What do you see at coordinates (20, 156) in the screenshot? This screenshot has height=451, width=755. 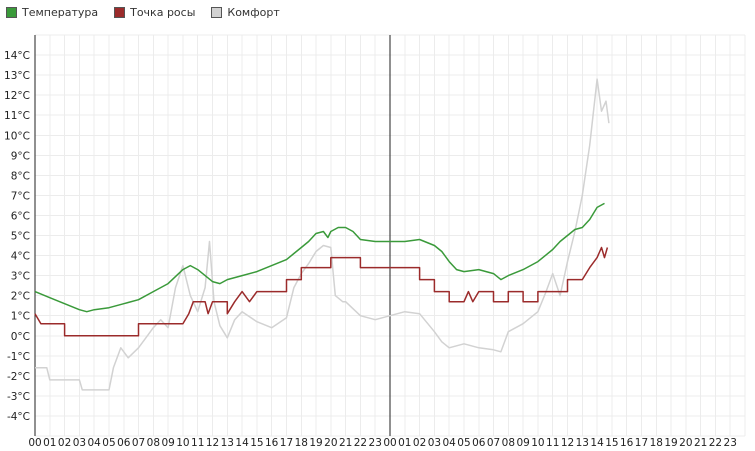 I see `y-tick-label: 9°C` at bounding box center [20, 156].